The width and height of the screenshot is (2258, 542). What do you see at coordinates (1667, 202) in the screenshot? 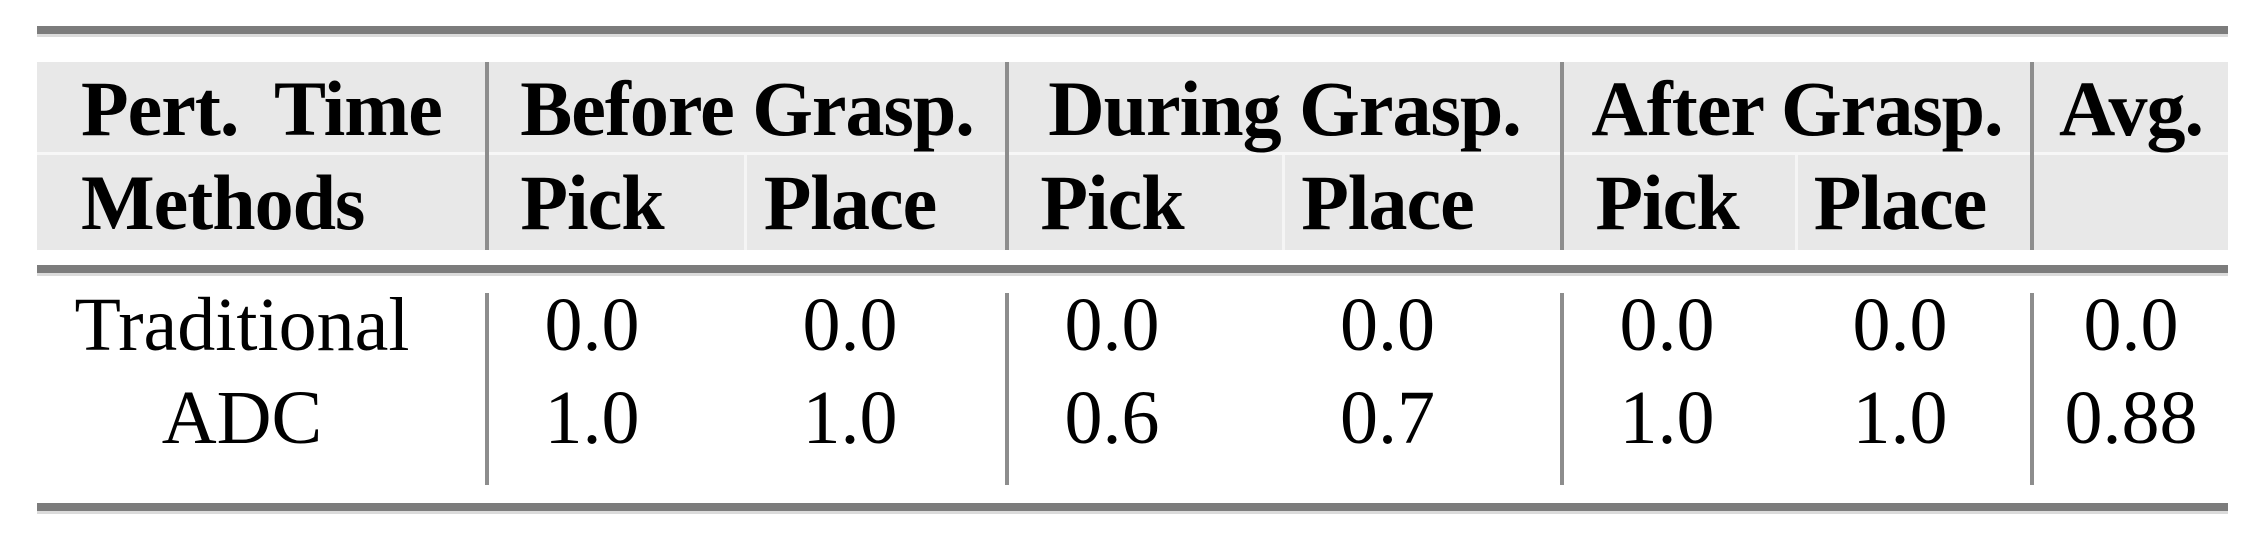
I see `header-after-pick: Pick` at bounding box center [1667, 202].